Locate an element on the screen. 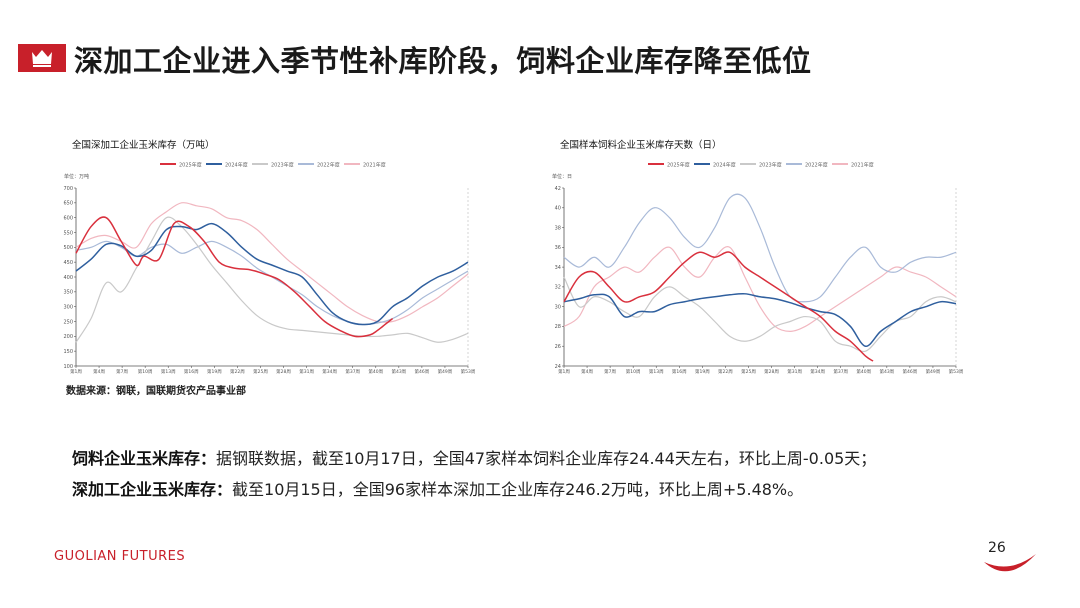 Image resolution: width=1080 pixels, height=608 pixels. y-tick-label: 34 is located at coordinates (558, 268).